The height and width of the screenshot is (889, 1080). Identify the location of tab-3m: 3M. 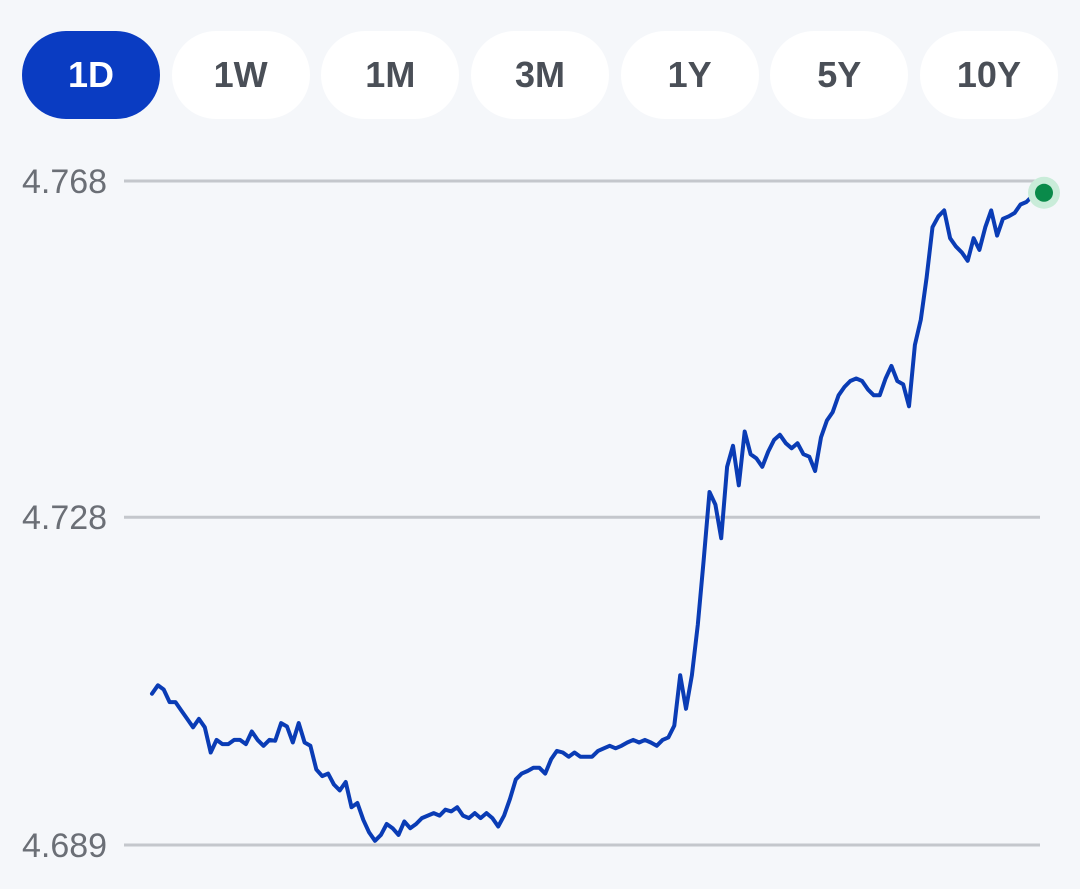
(539, 75).